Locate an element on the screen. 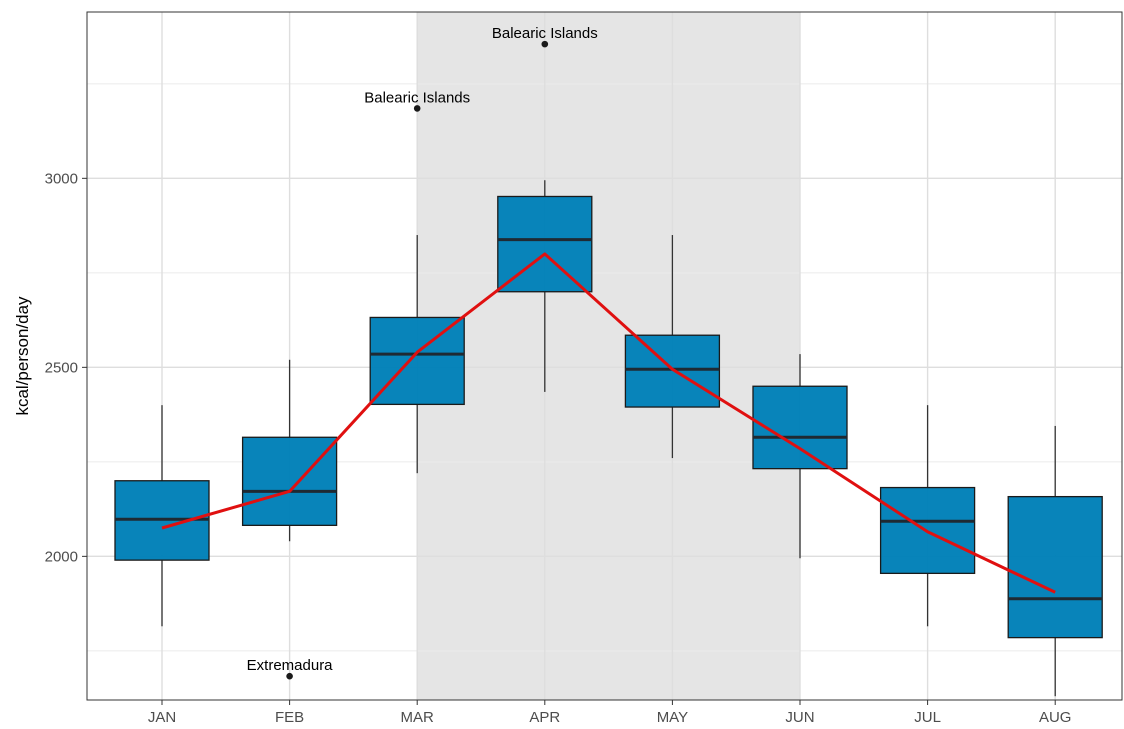 The width and height of the screenshot is (1124, 729). box-mar is located at coordinates (417, 354).